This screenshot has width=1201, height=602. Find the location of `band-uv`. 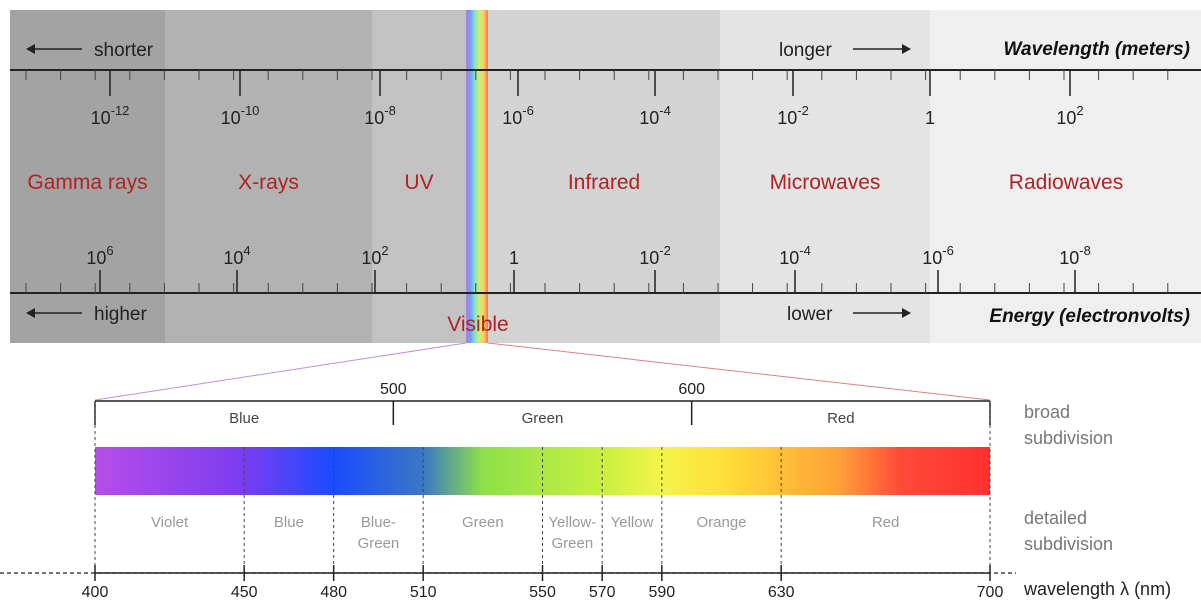

band-uv is located at coordinates (419, 176).